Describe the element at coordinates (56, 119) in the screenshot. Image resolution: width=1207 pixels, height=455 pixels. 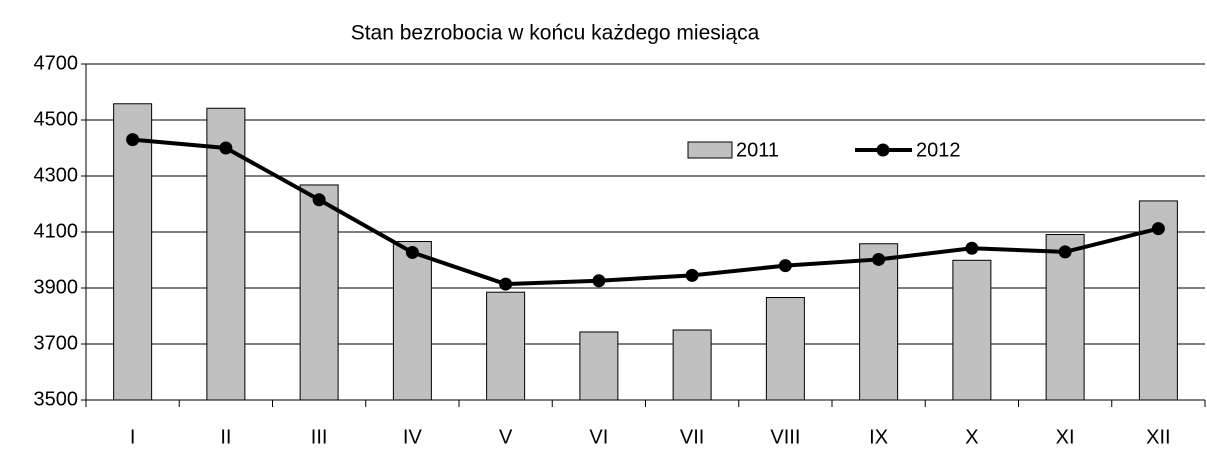
I see `y-tick-label: 4500` at that location.